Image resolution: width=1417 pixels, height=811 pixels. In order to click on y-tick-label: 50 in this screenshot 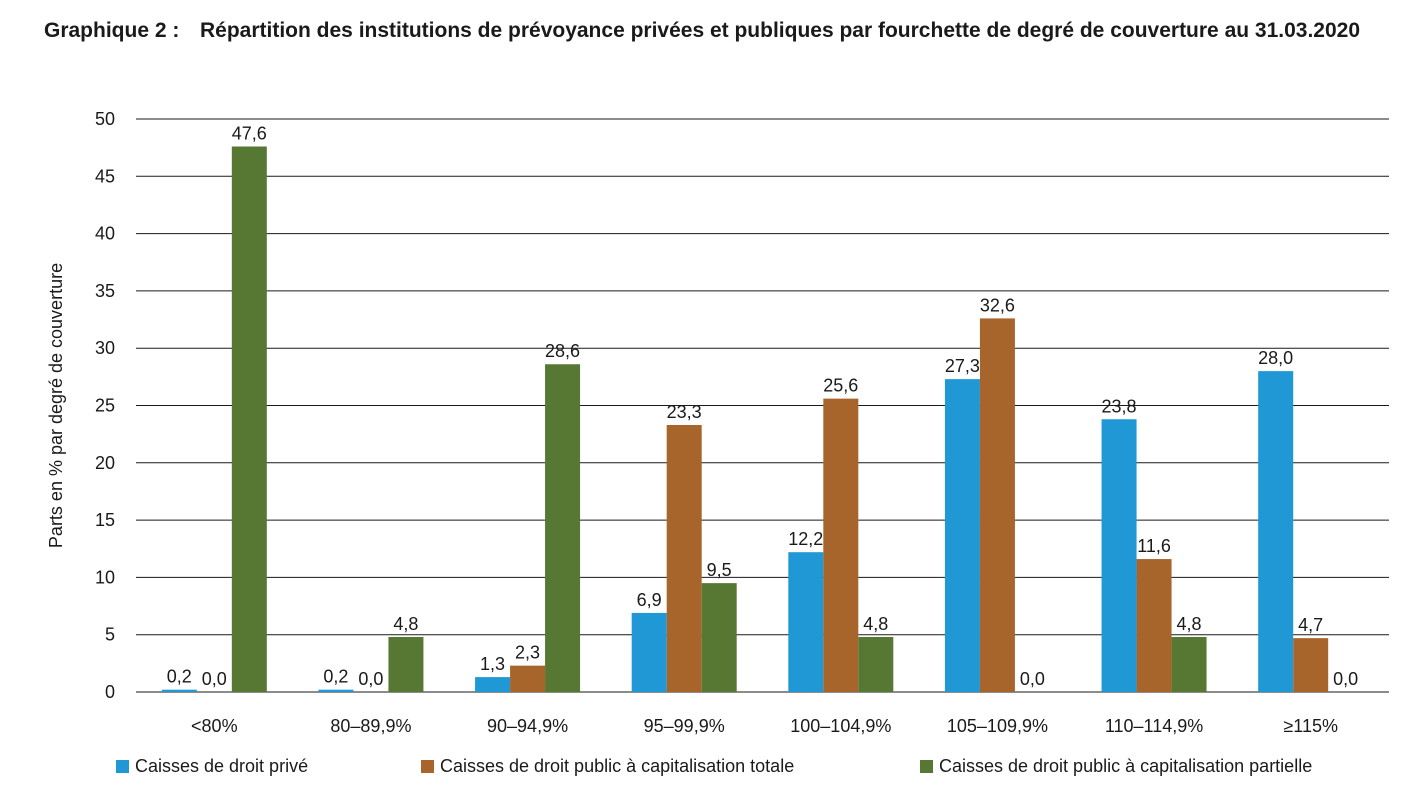, I will do `click(105, 119)`.